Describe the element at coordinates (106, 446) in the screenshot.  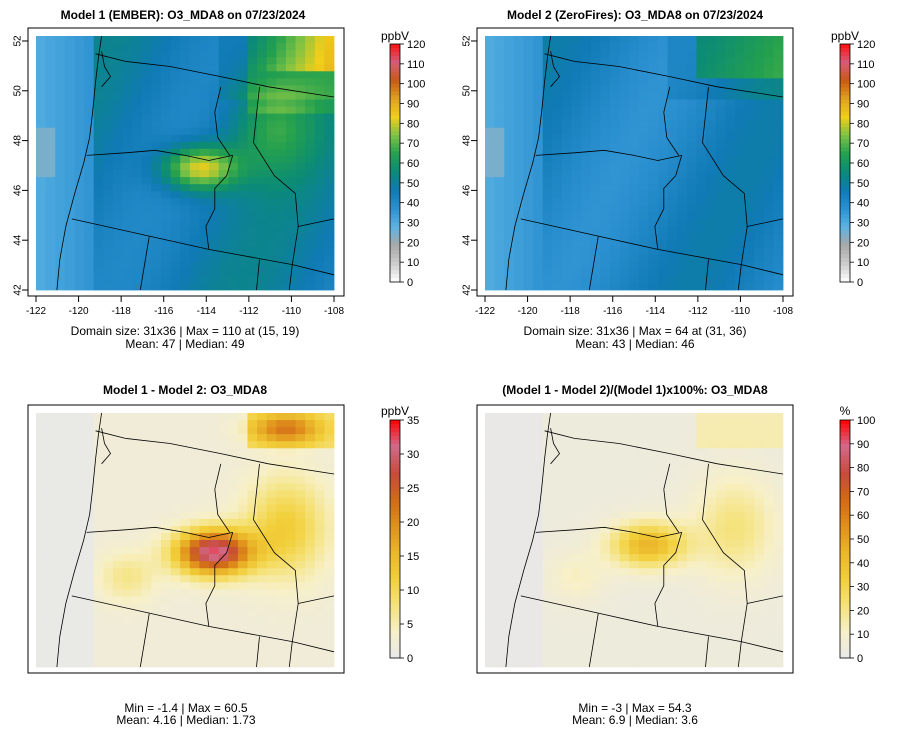
I see `border-line` at that location.